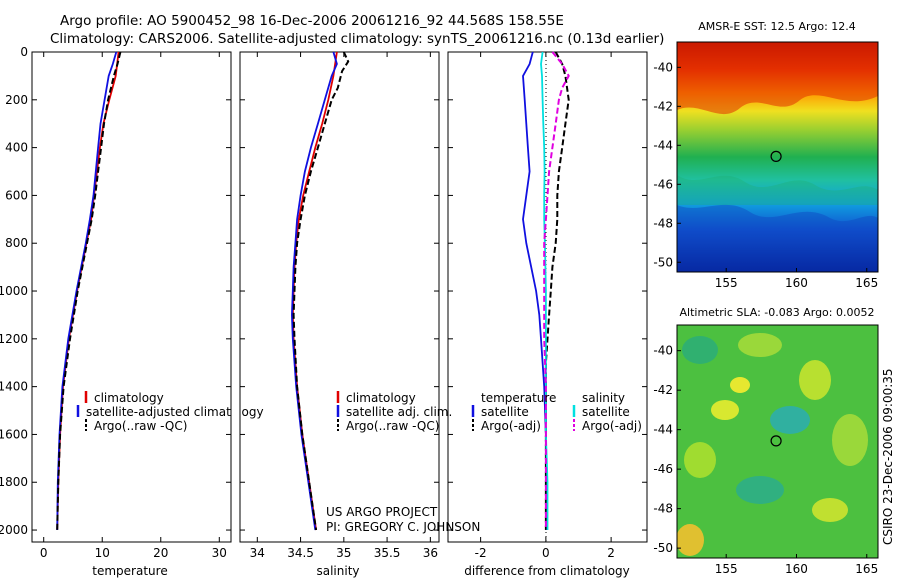  I want to click on sla-map-title: Altimetric SLA: -0.083 Argo: 0.0052, so click(777, 312).